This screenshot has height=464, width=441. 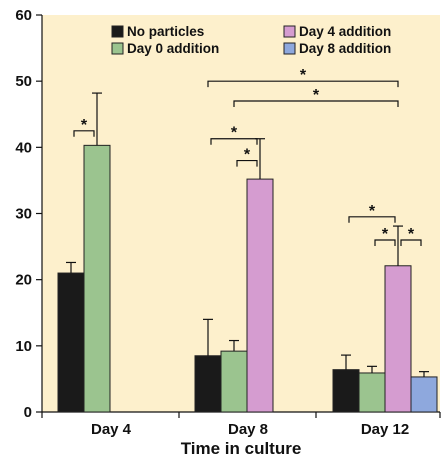 What do you see at coordinates (111, 429) in the screenshot?
I see `x-tick-label: Day 4` at bounding box center [111, 429].